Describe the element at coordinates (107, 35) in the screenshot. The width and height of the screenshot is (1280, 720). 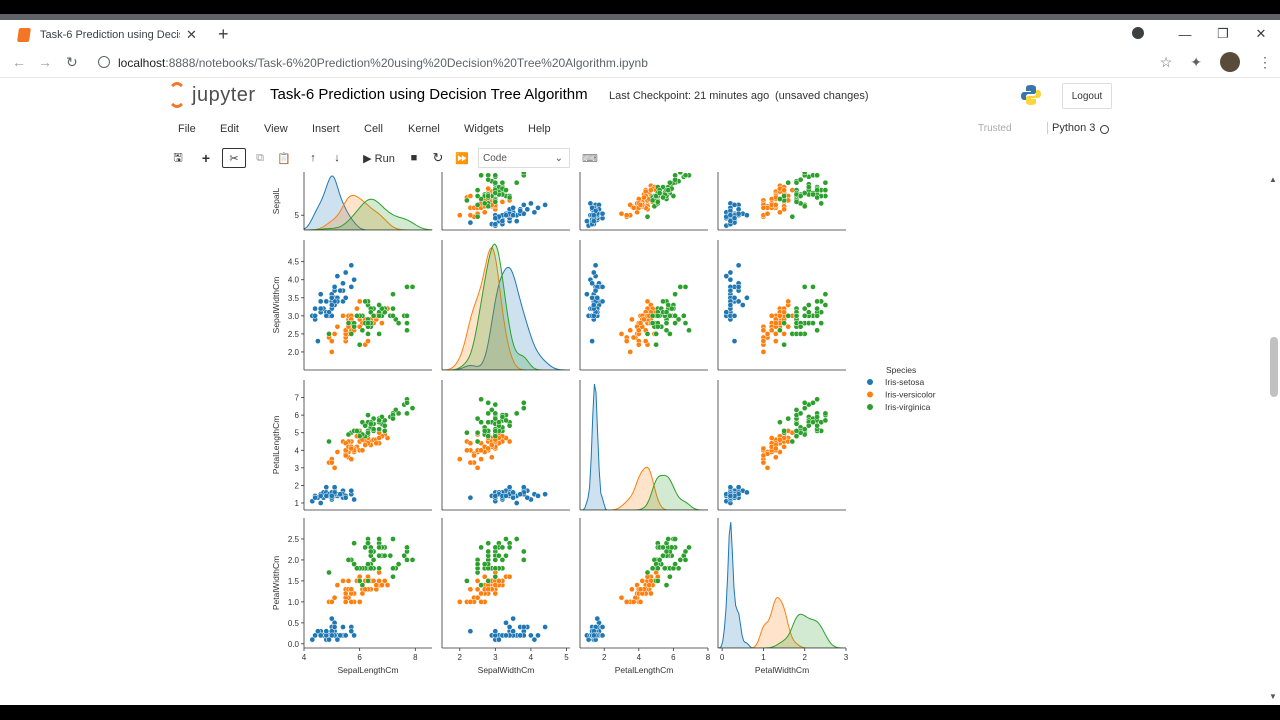
I see `browser-tab: Task-6 Prediction using Decision ✕` at that location.